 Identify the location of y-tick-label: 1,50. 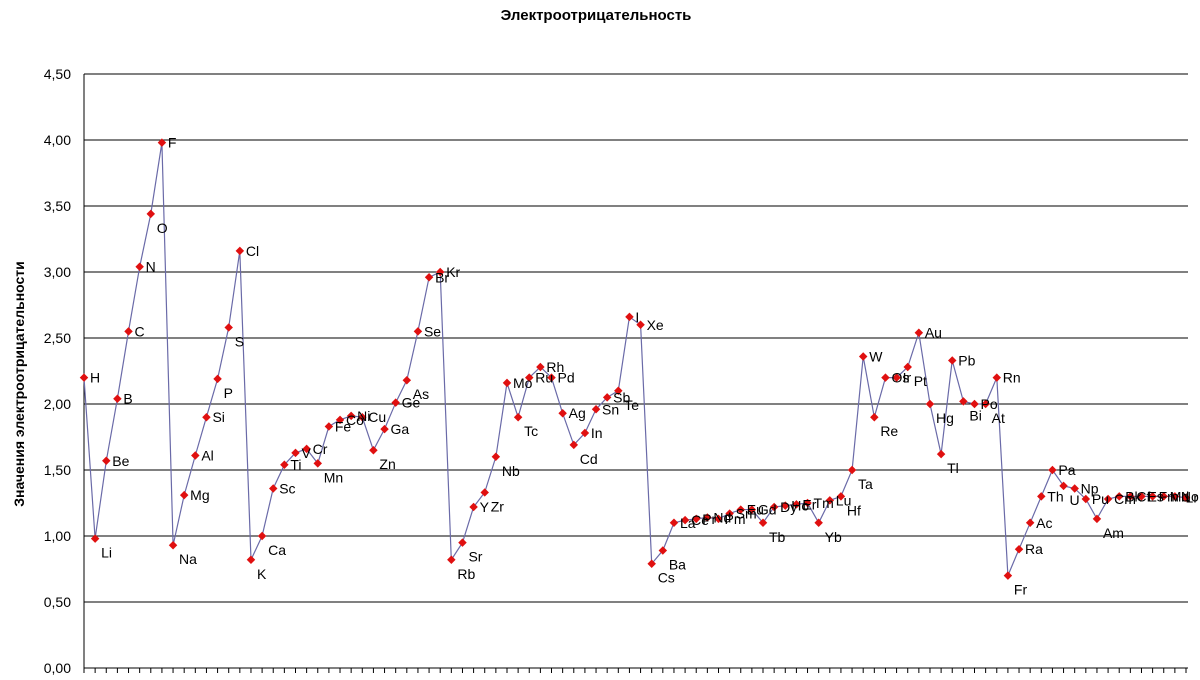
(57, 470).